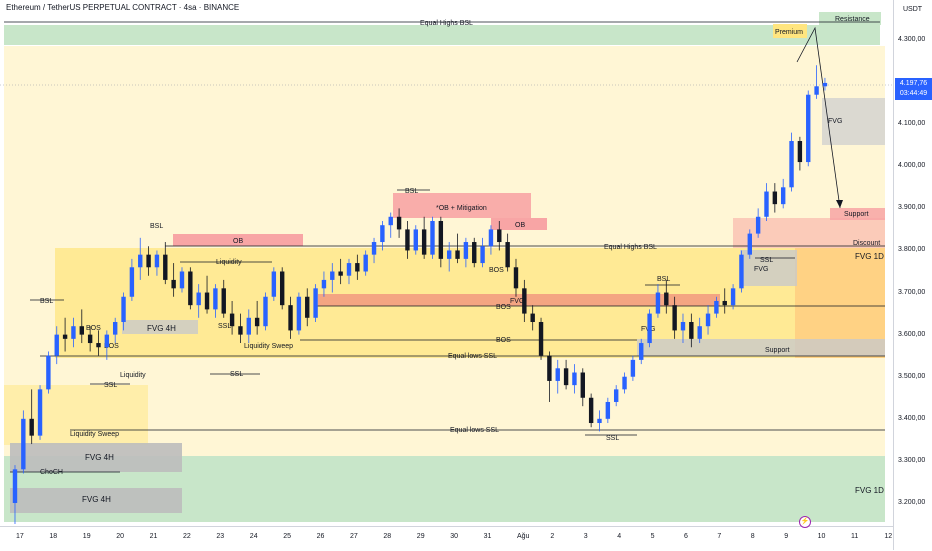 The image size is (932, 551). I want to click on time-tick-label: 20, so click(120, 536).